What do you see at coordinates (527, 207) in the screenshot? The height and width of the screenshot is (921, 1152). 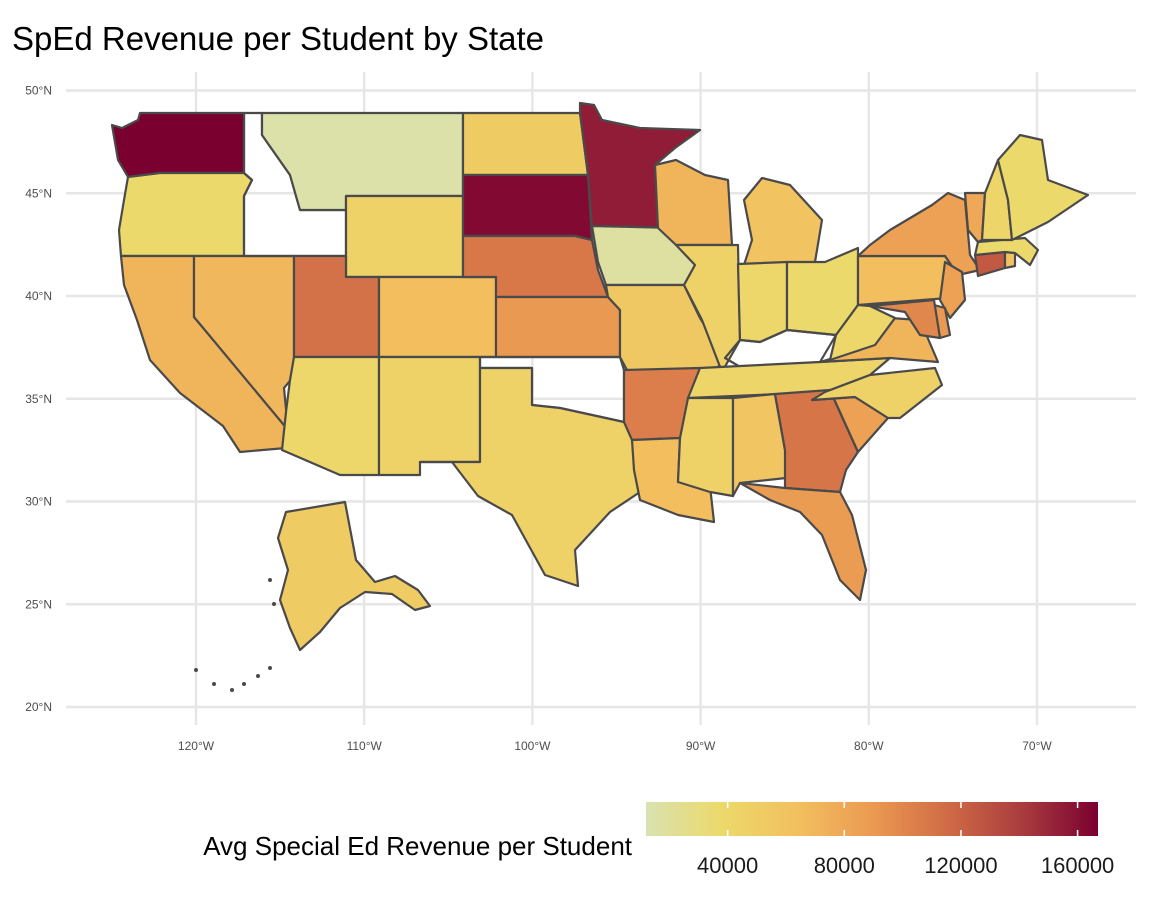 I see `state-south-dakota` at bounding box center [527, 207].